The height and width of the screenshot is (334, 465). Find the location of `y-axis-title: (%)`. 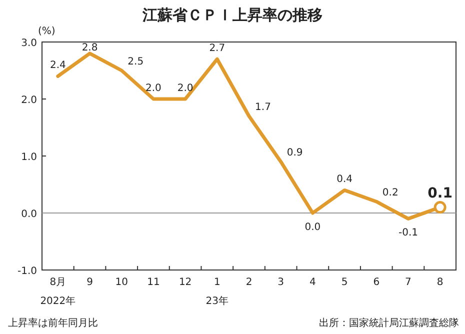

y-axis-title: (%) is located at coordinates (47, 31).